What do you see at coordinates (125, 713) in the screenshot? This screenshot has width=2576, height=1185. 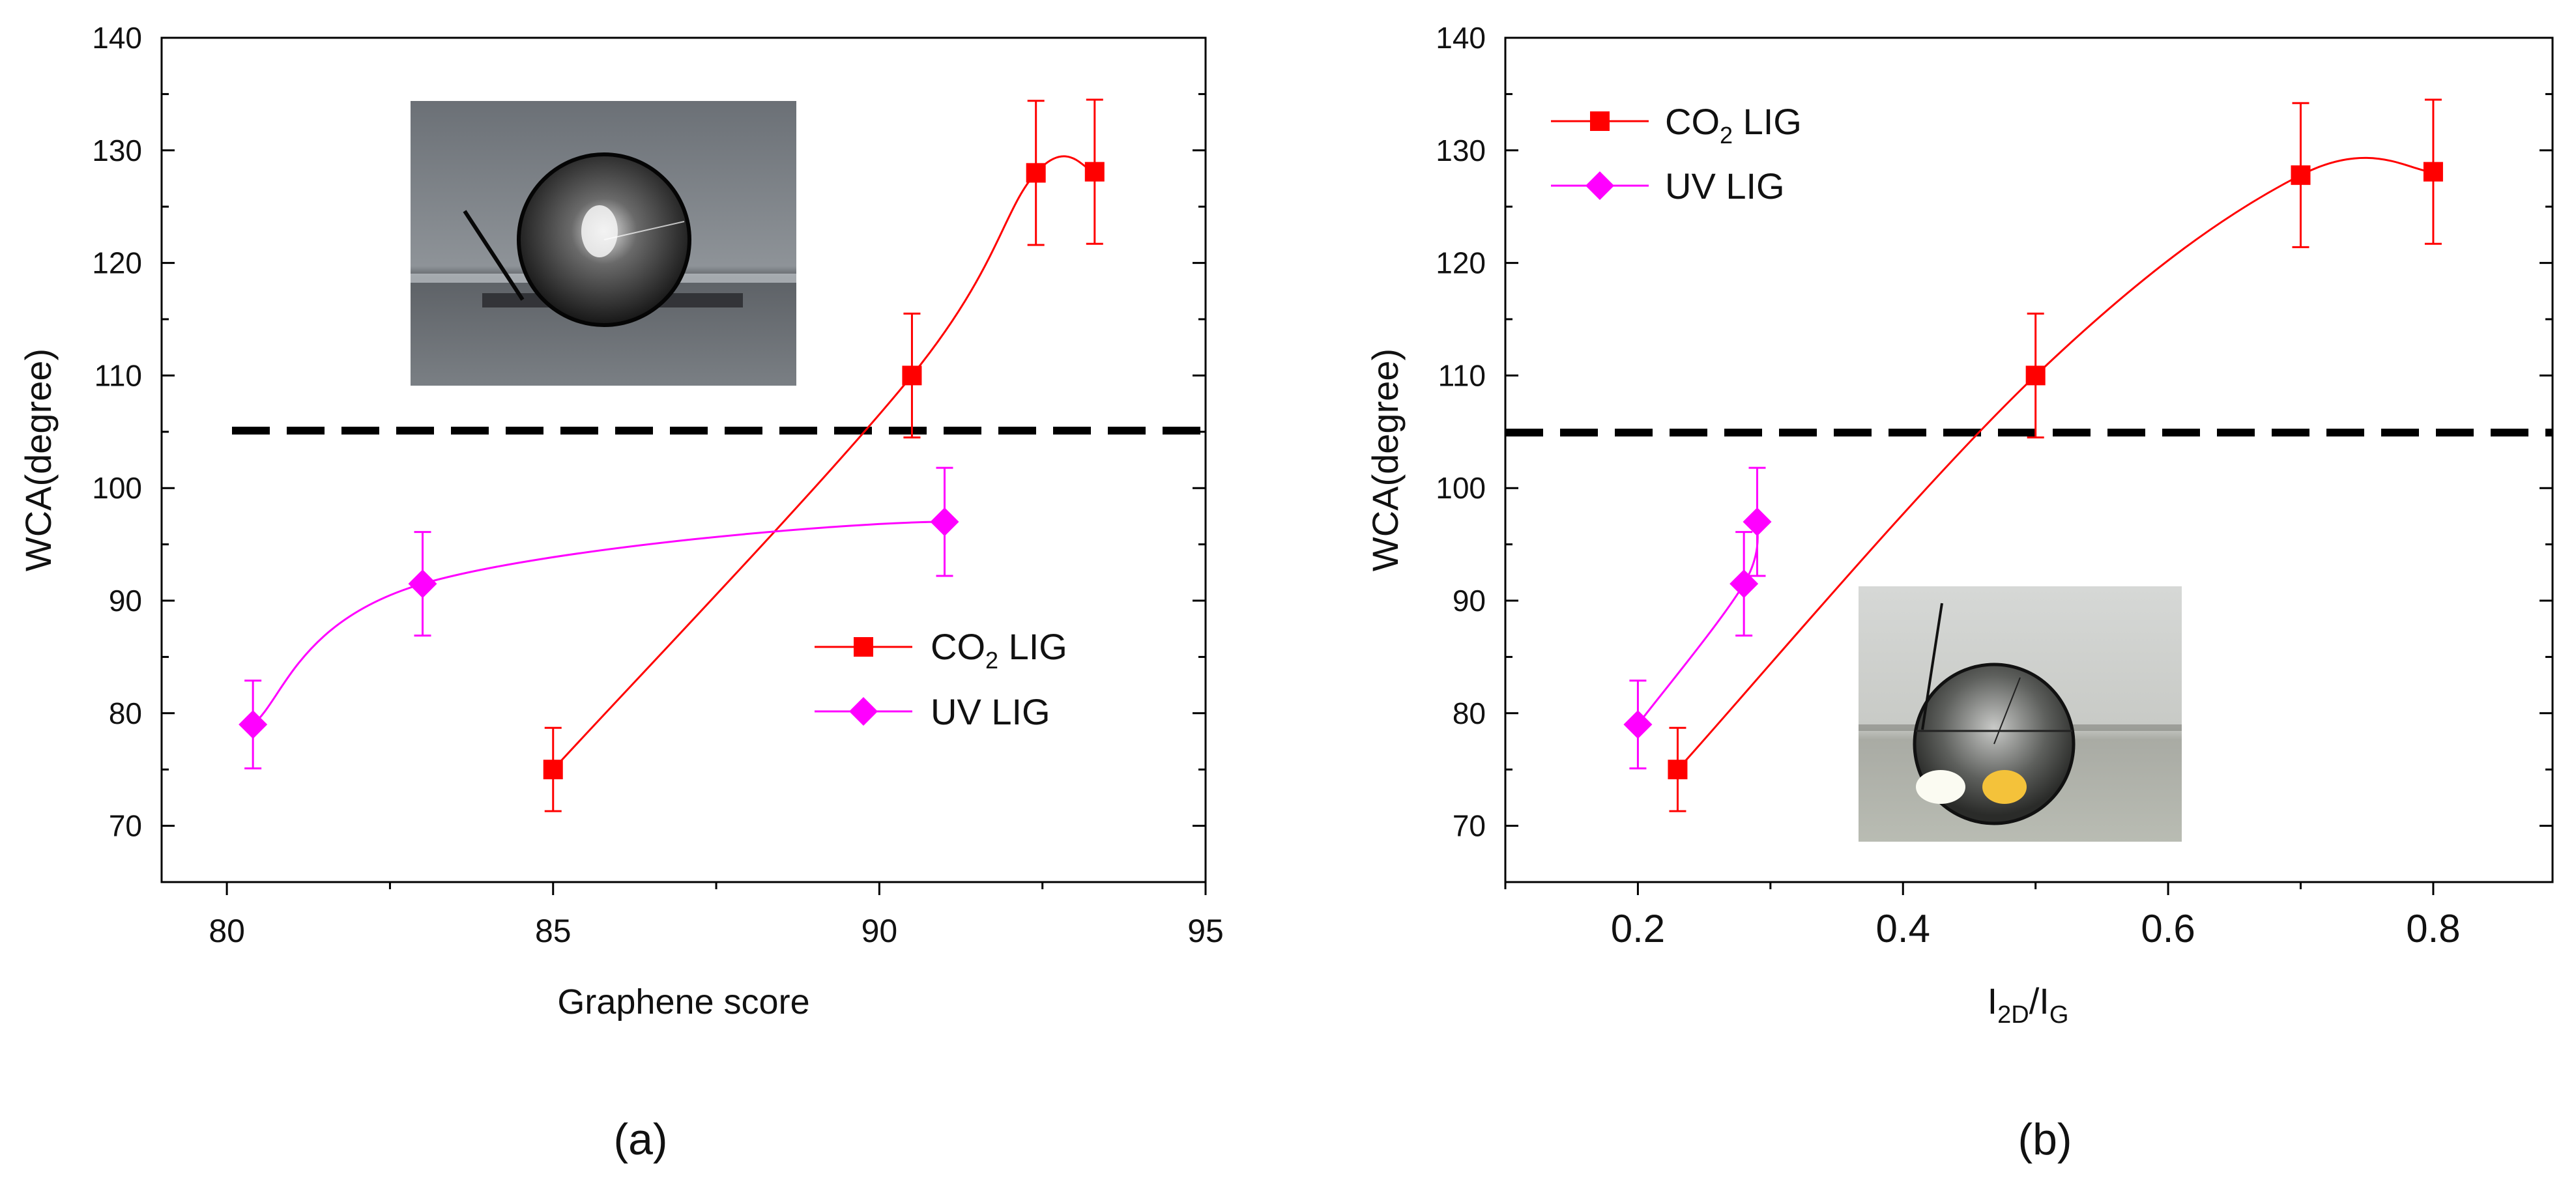 I see `y-tick-label-a: 80` at bounding box center [125, 713].